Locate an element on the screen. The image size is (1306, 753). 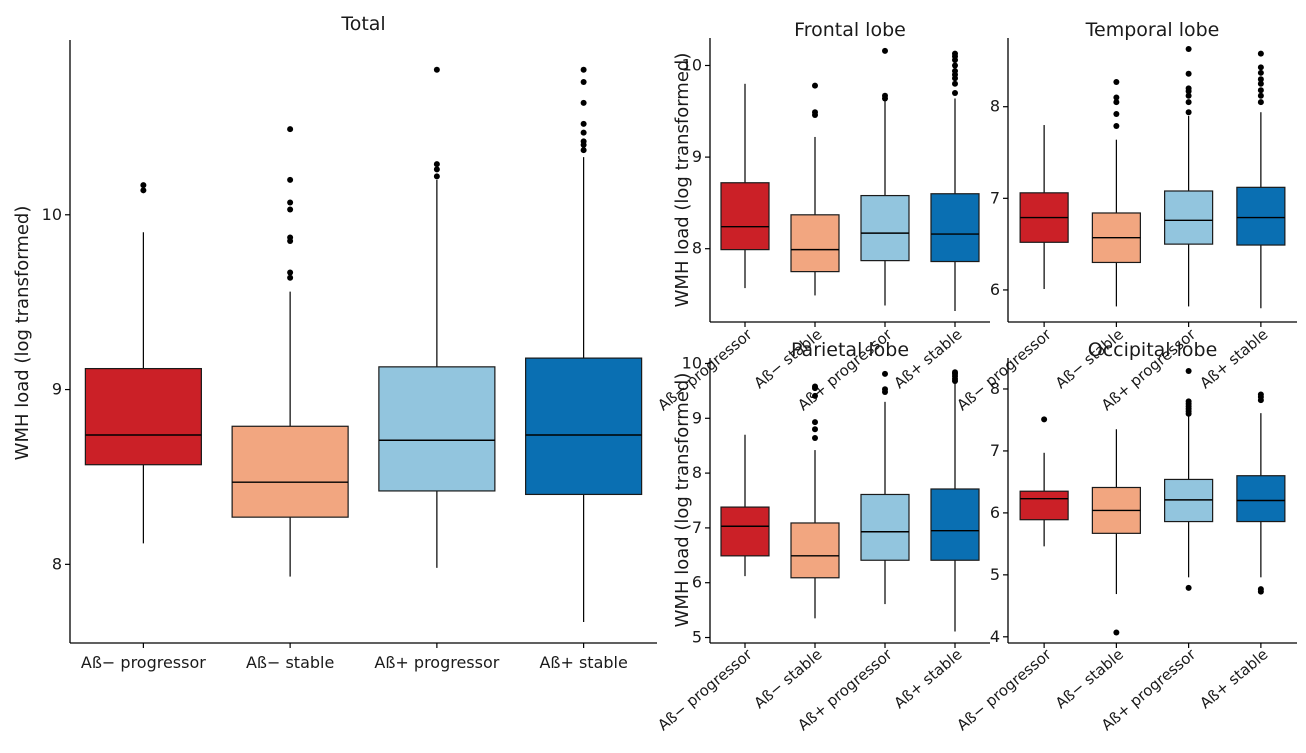
panel-title: Temporal lobe is located at coordinates (1152, 30).